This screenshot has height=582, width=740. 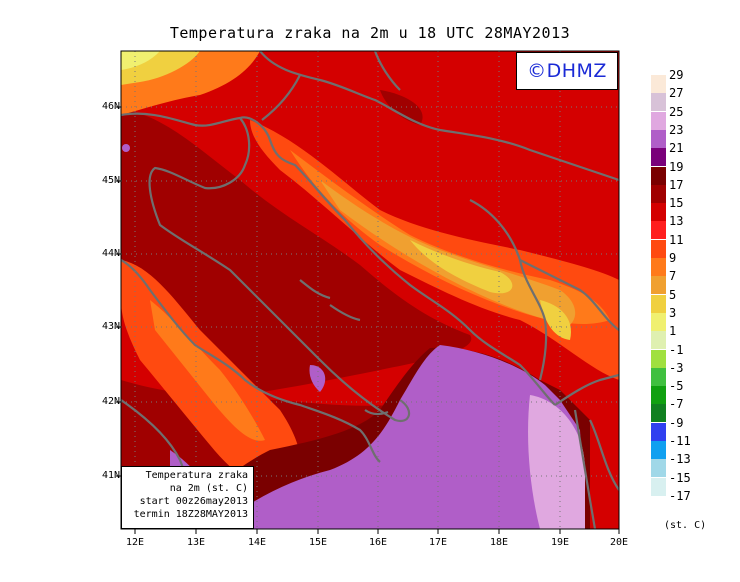 I want to click on legend-level-label: -5, so click(x=676, y=386).